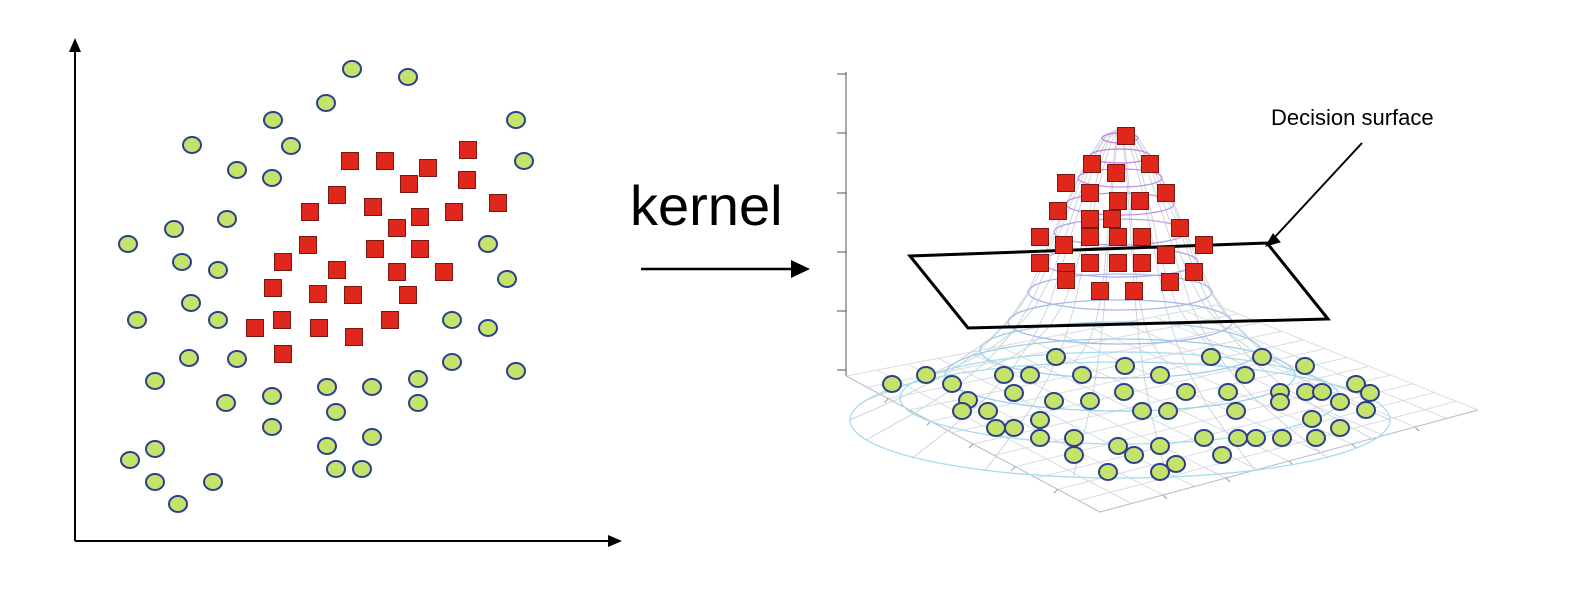  What do you see at coordinates (1314, 194) in the screenshot?
I see `decision-surface-pointer` at bounding box center [1314, 194].